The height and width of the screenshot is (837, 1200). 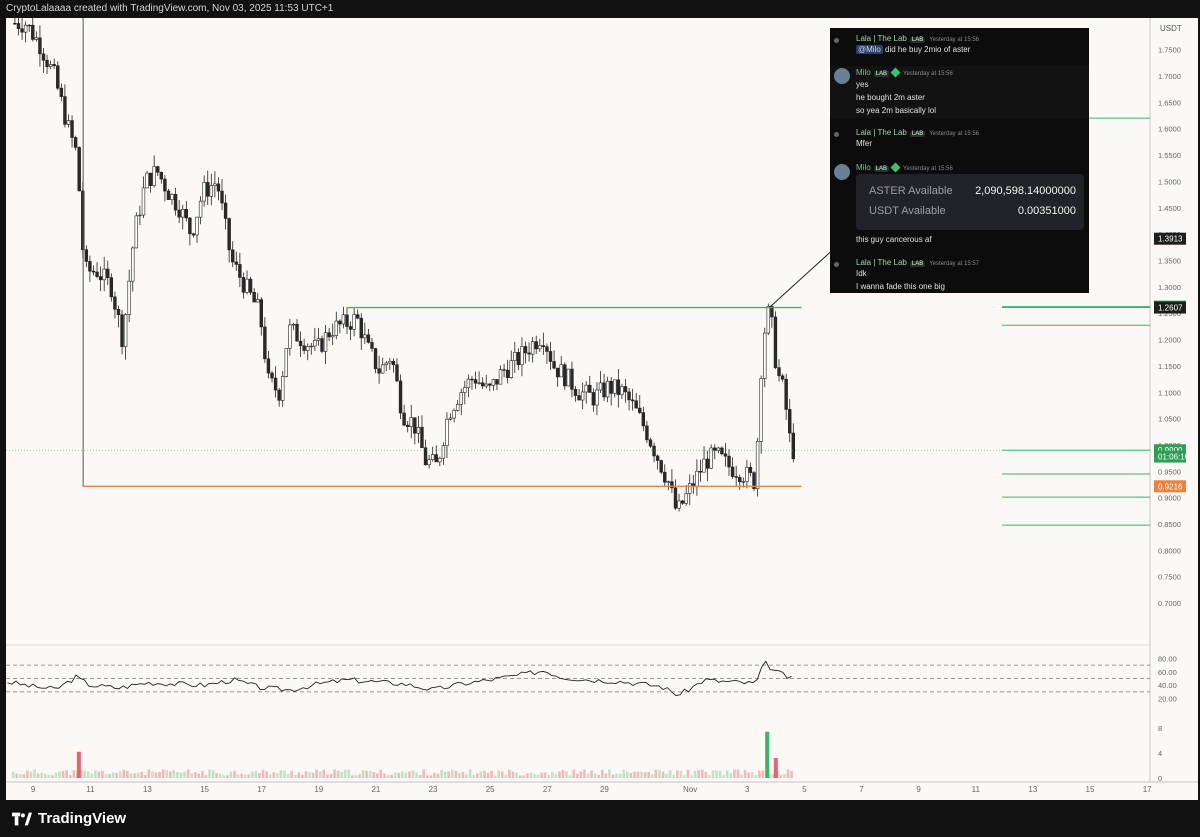 What do you see at coordinates (895, 72) in the screenshot?
I see `diamond-icon` at bounding box center [895, 72].